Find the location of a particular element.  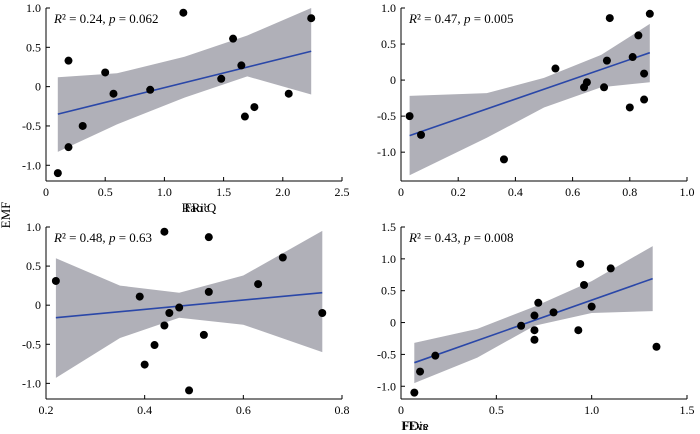

x-tick-label: 2.0 is located at coordinates (282, 192).